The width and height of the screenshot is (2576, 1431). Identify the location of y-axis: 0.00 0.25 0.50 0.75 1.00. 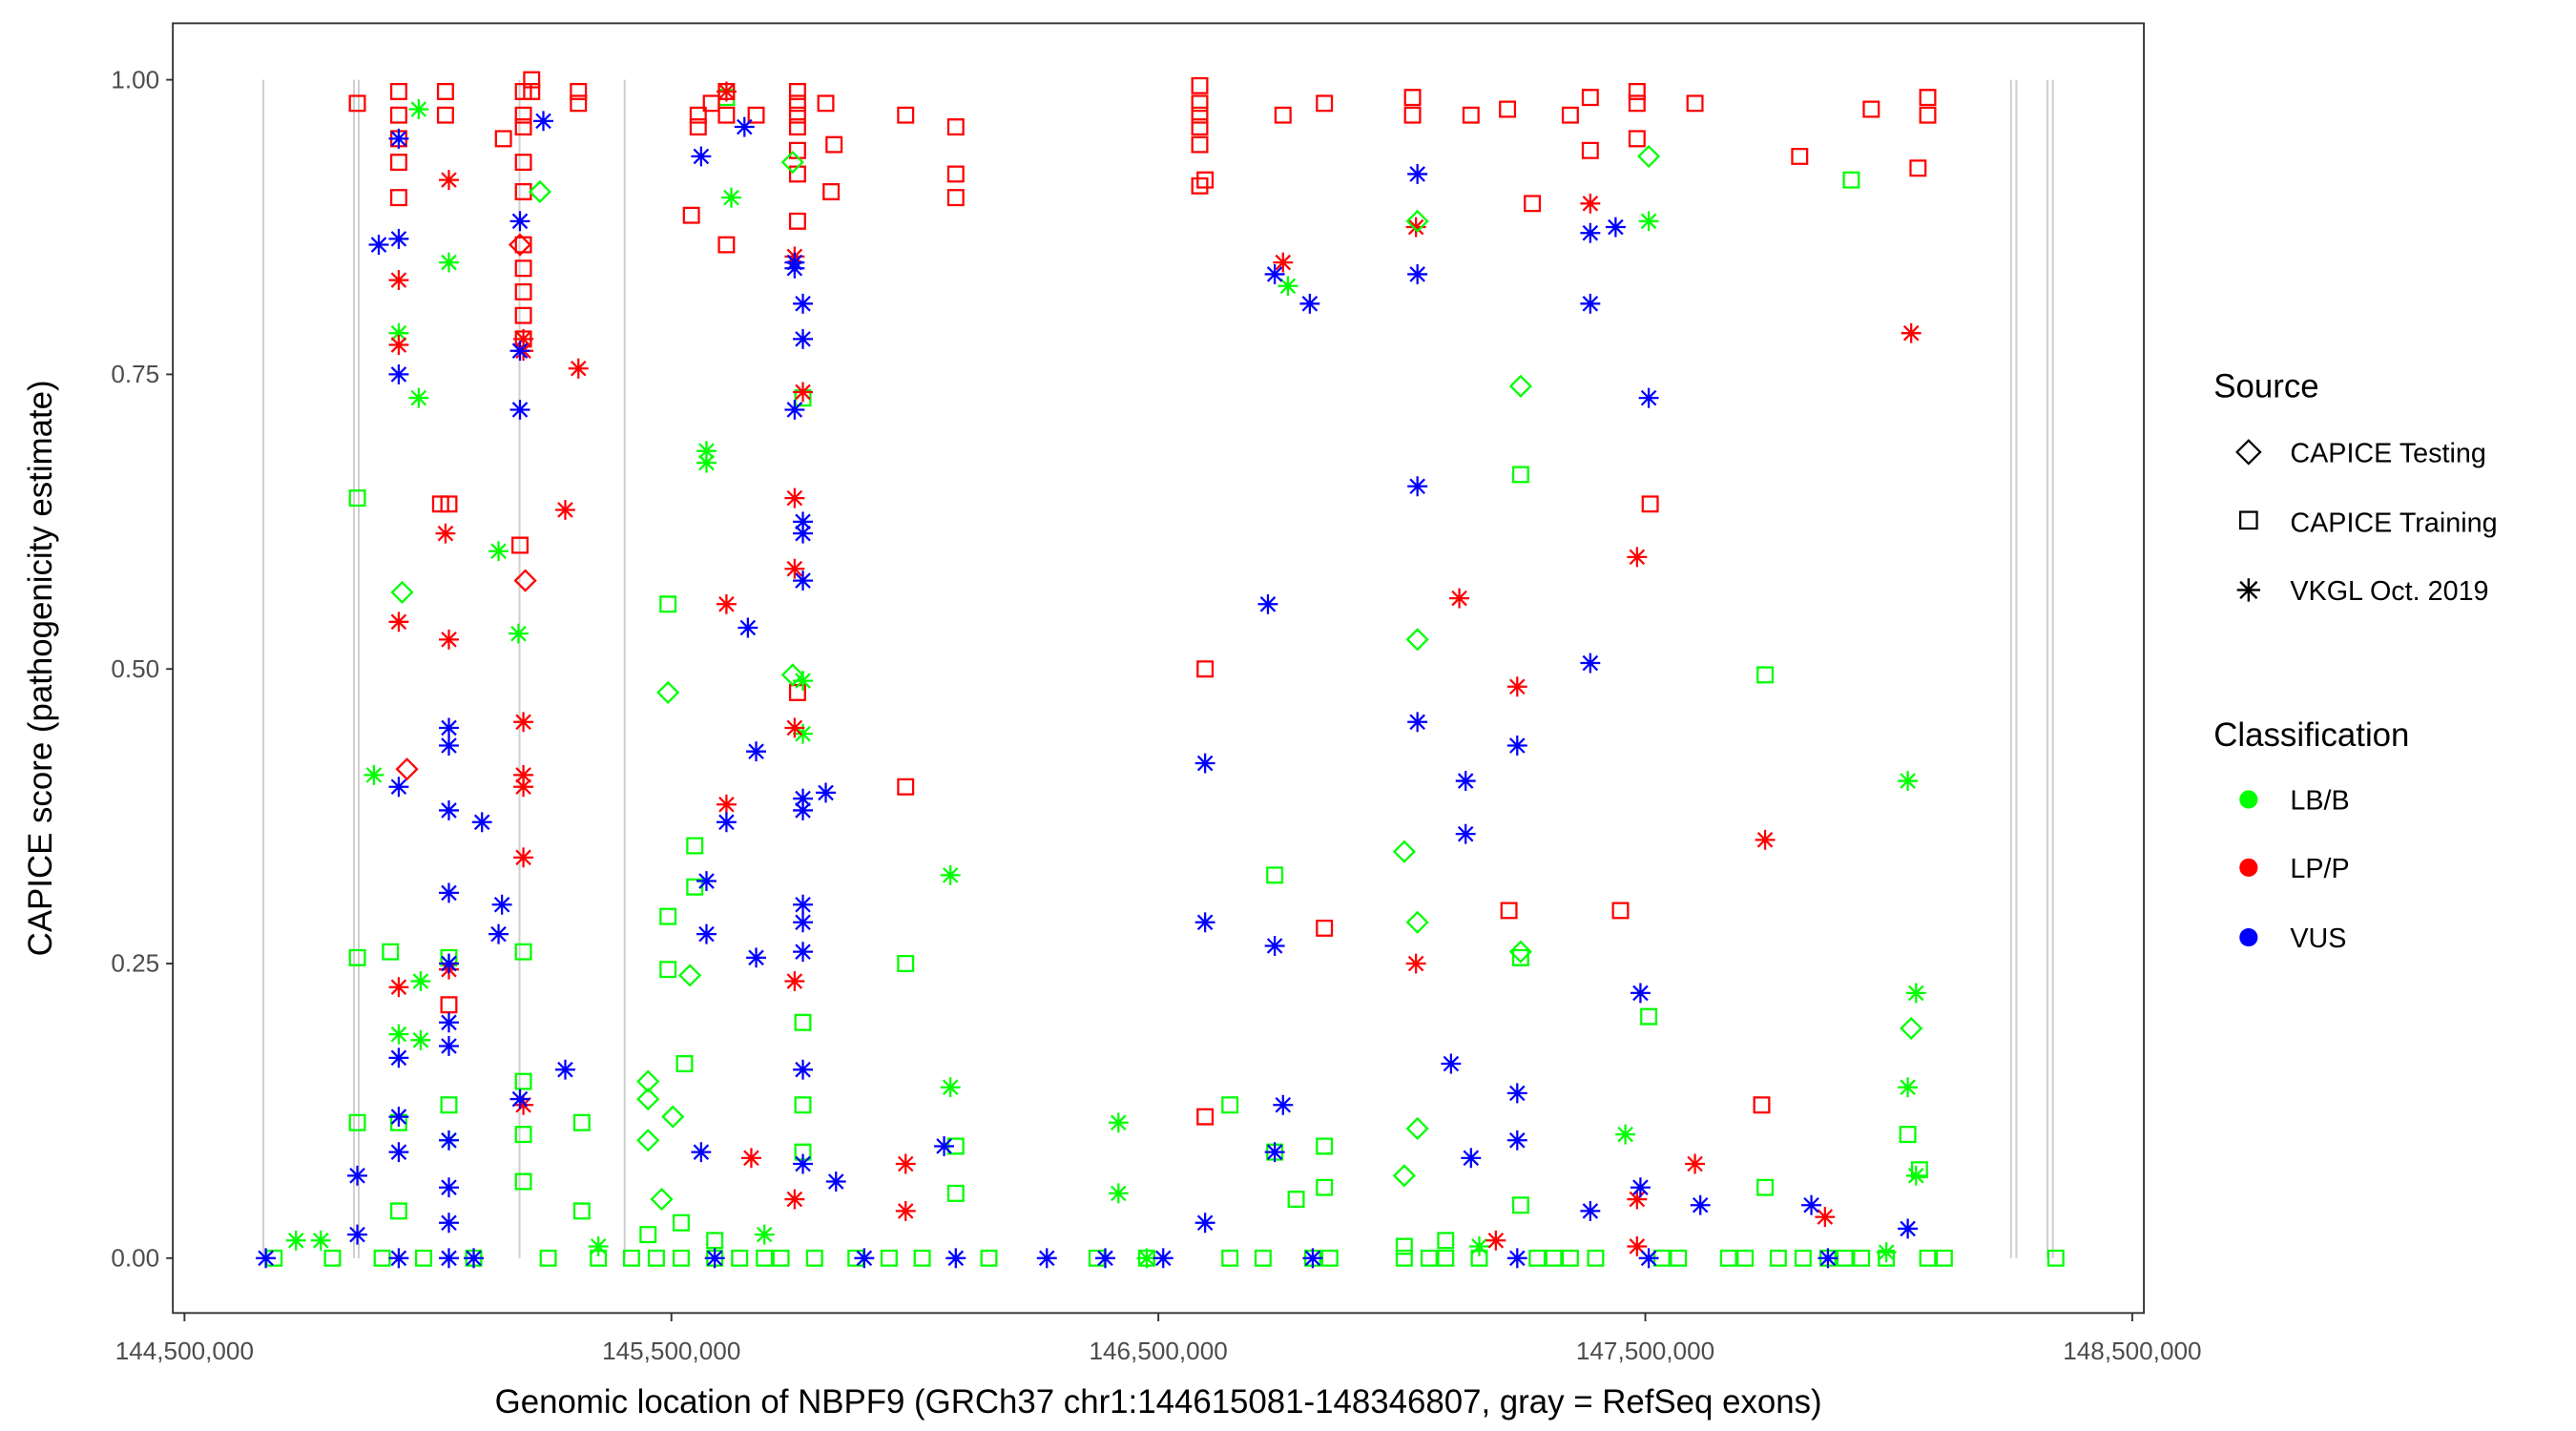
(142, 669).